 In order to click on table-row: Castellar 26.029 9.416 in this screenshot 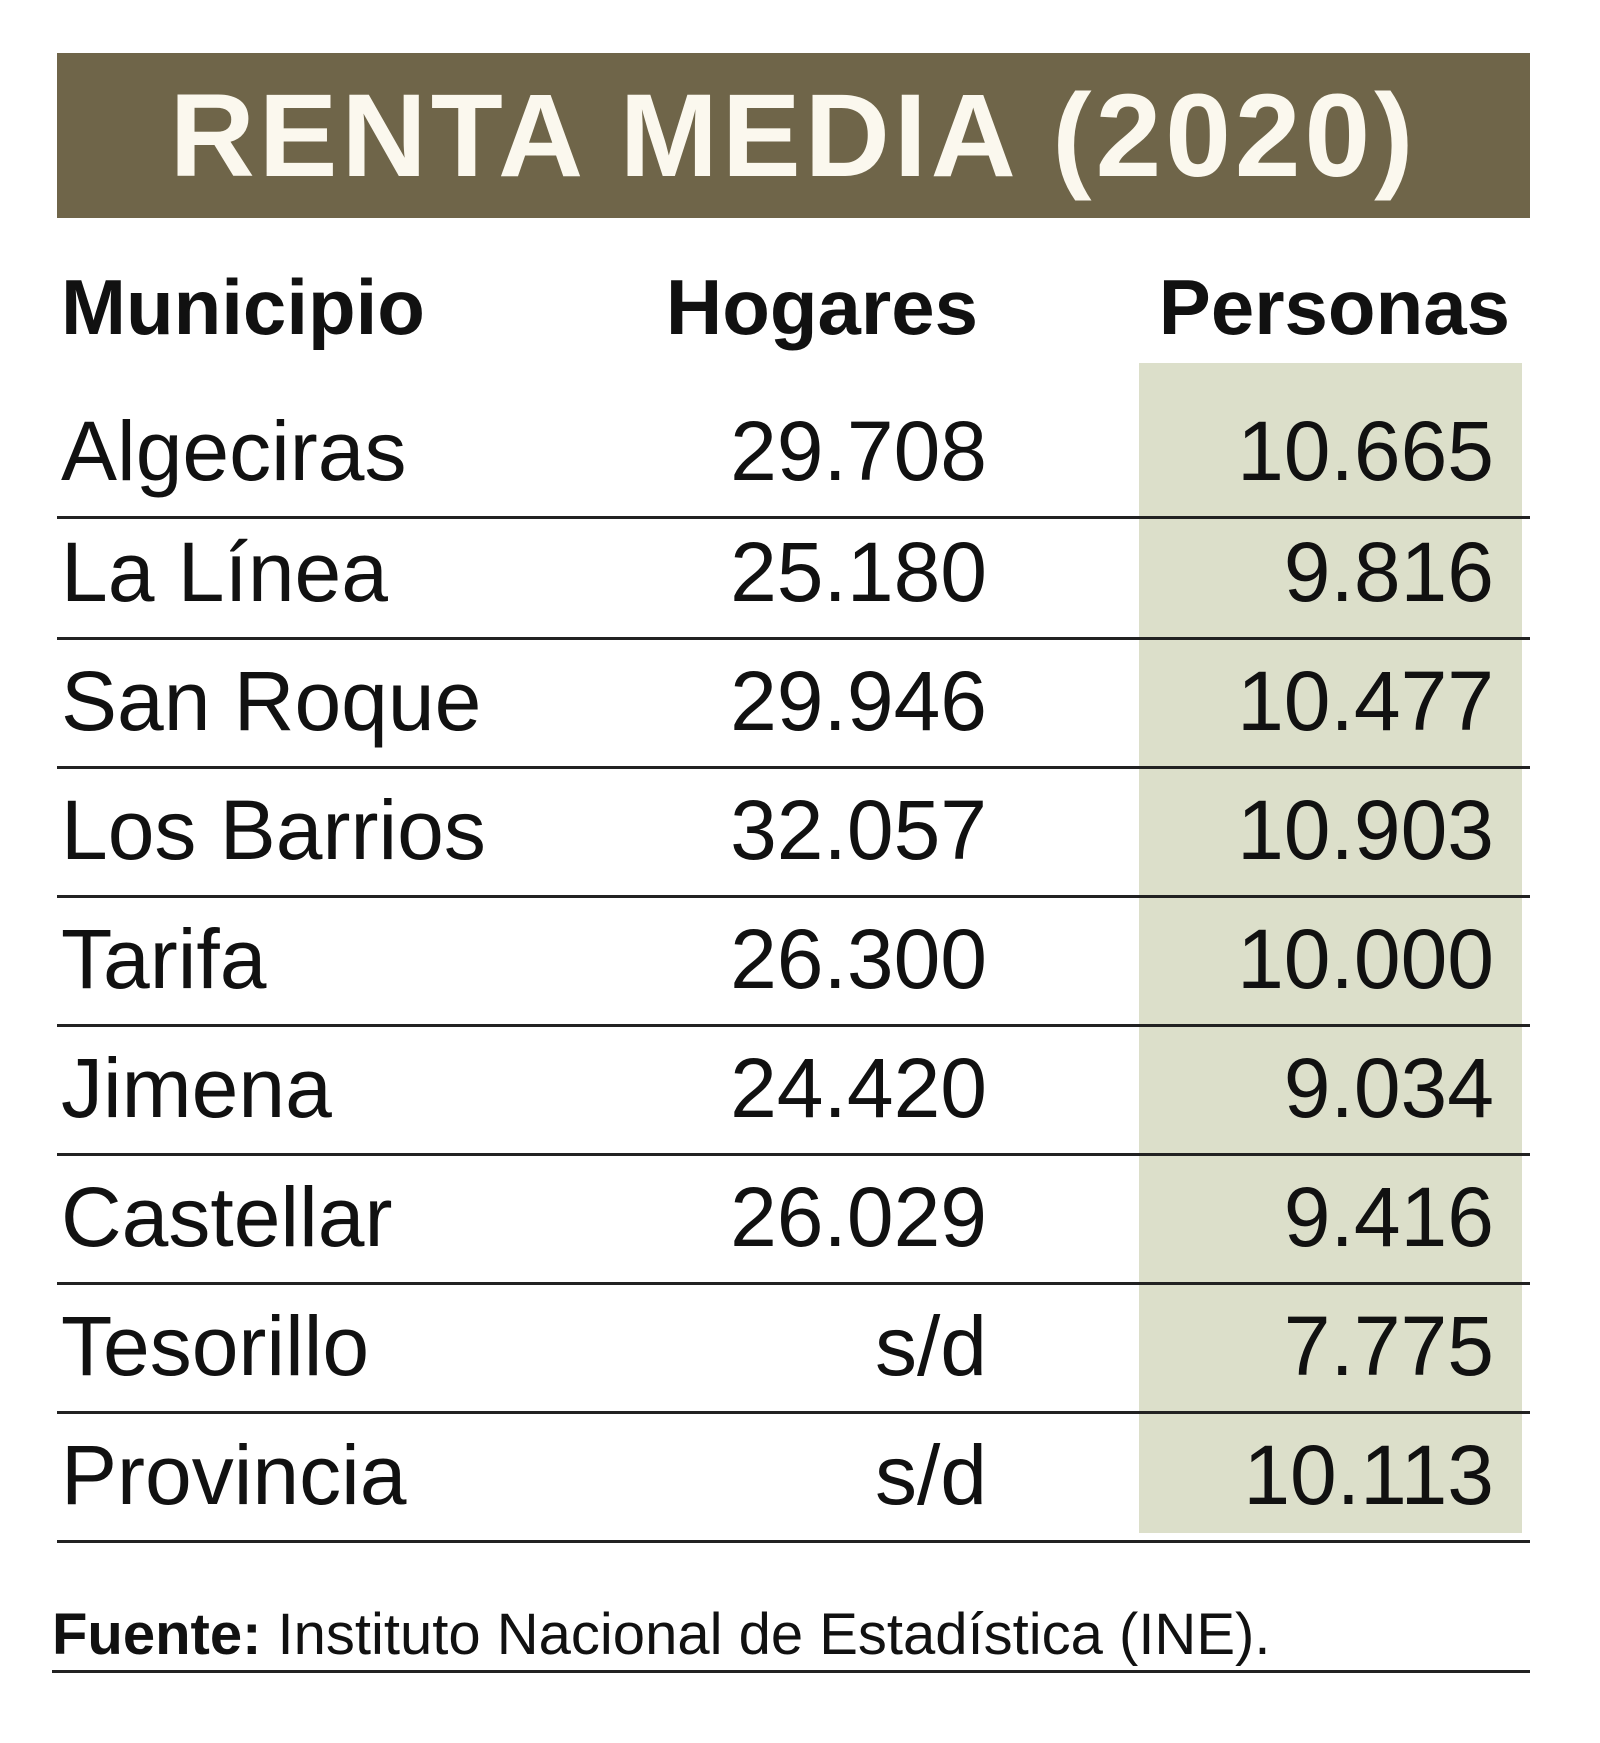, I will do `click(793, 1219)`.